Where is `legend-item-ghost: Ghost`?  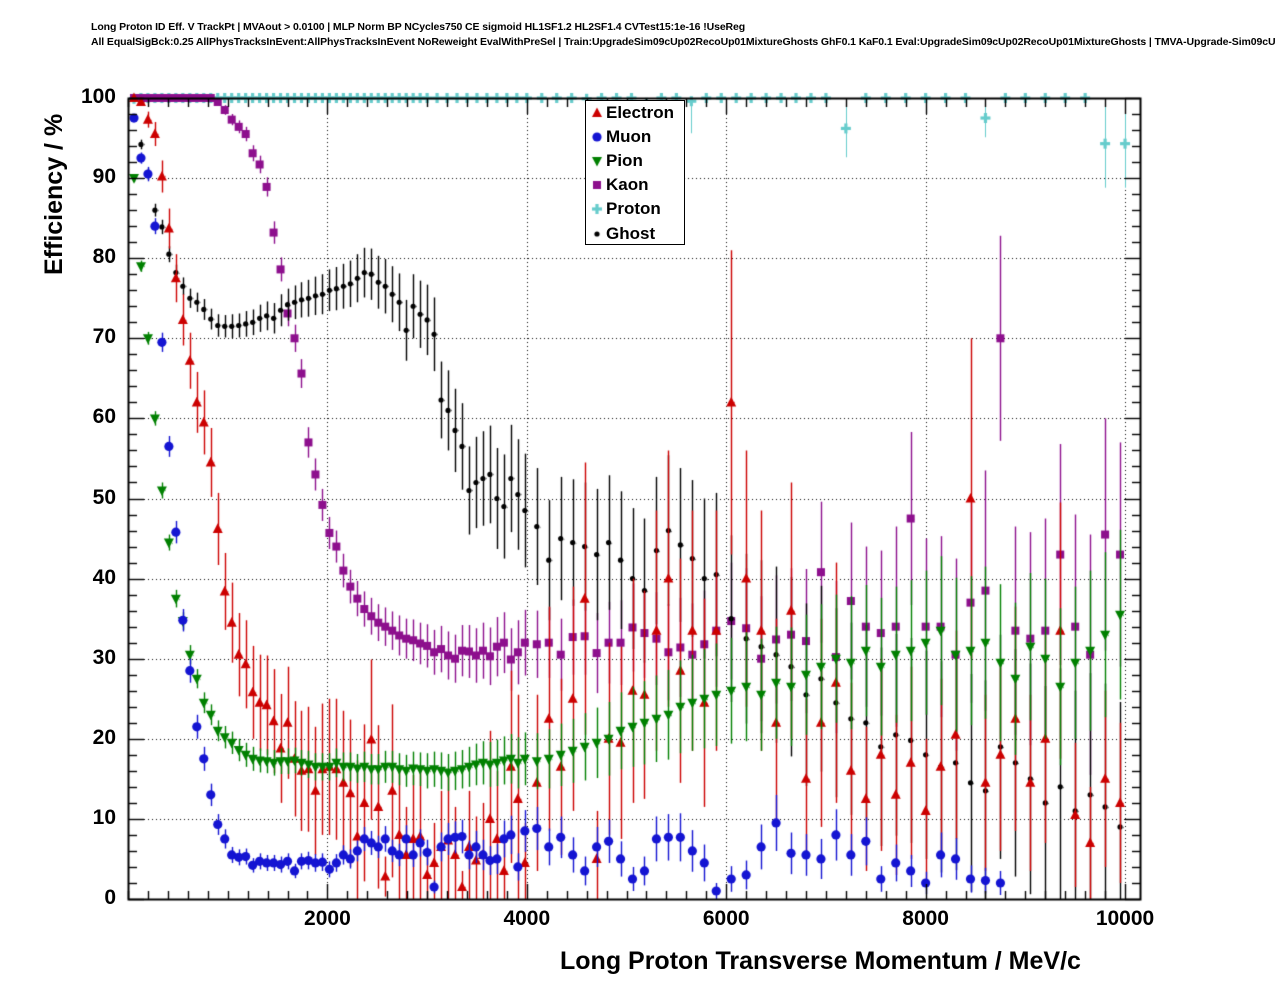
legend-item-ghost: Ghost is located at coordinates (635, 233).